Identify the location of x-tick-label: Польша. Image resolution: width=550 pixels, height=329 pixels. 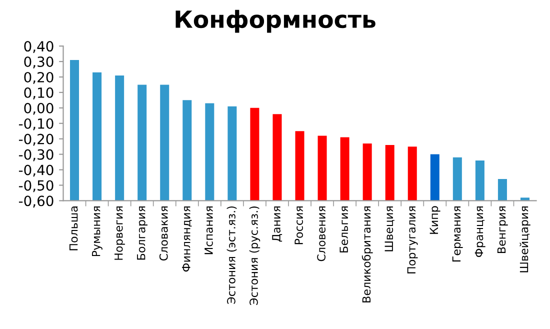
(73, 228).